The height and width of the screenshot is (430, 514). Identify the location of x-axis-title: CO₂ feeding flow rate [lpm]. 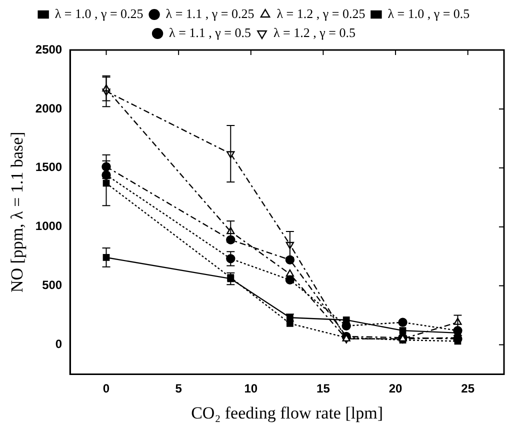
(287, 412).